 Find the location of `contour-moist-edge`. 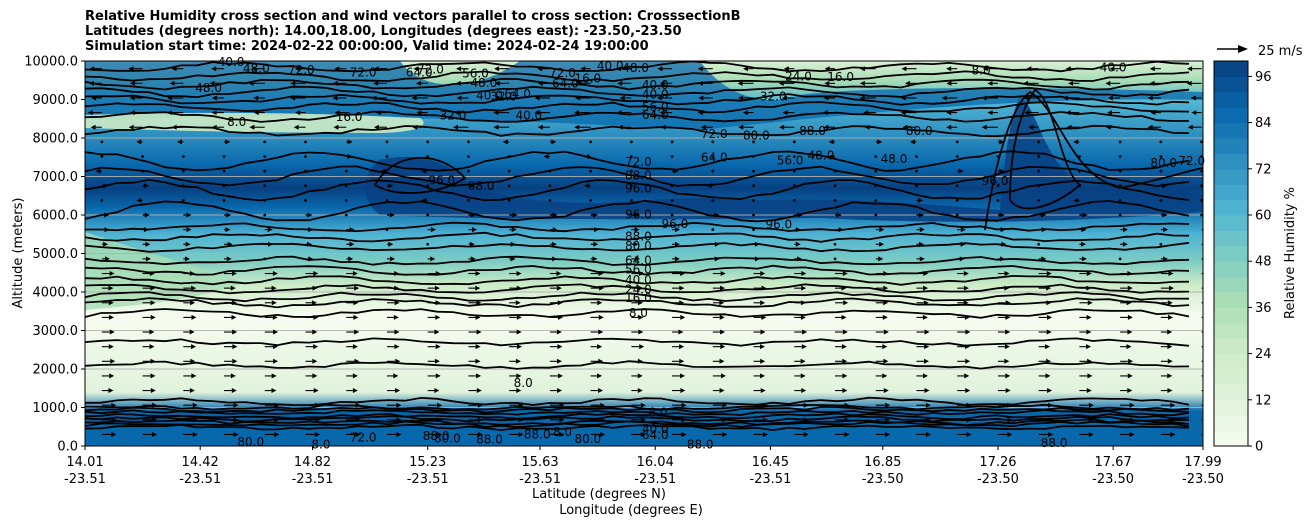

contour-moist-edge is located at coordinates (637, 227).